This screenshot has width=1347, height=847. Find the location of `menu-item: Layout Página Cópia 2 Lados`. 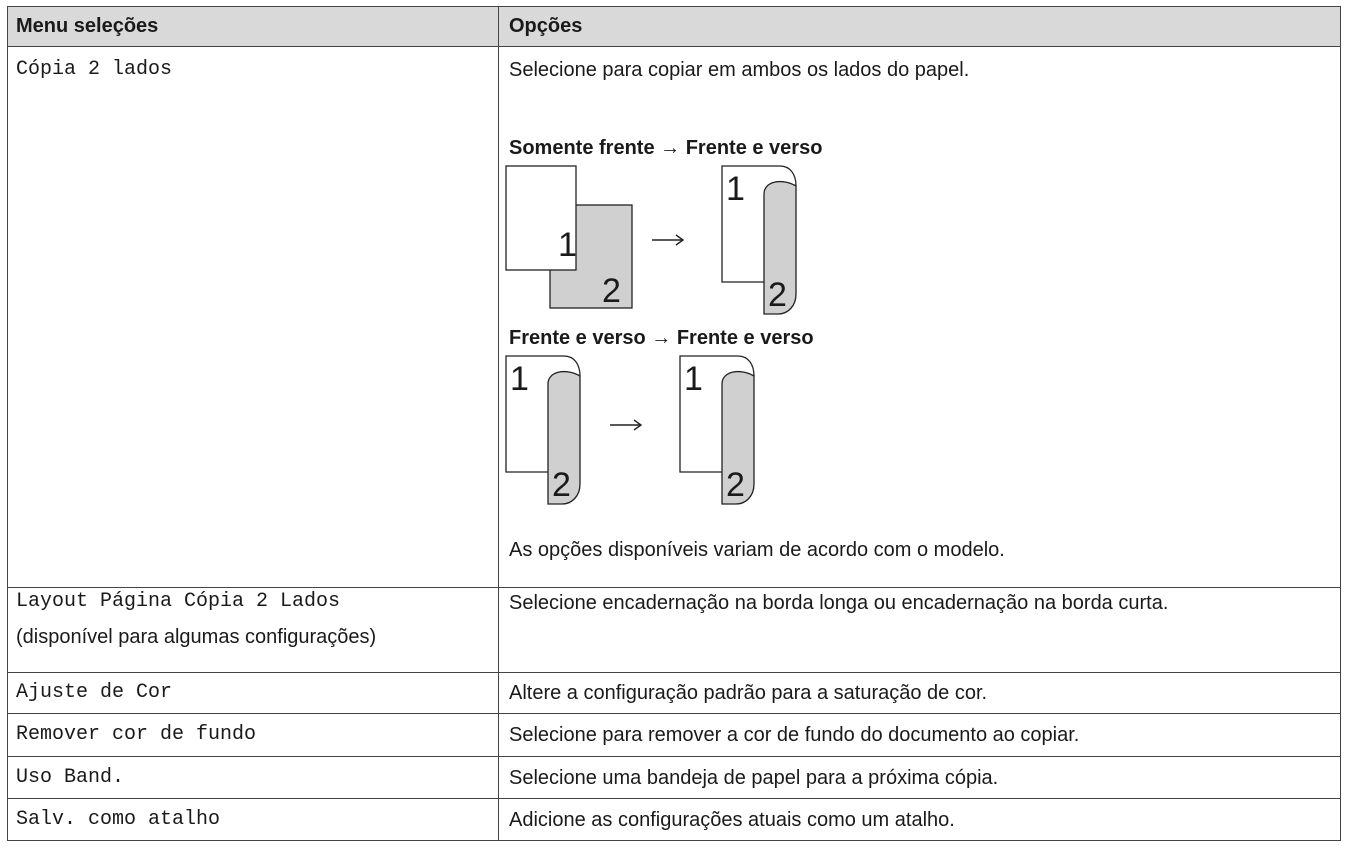

menu-item: Layout Página Cópia 2 Lados is located at coordinates (178, 601).